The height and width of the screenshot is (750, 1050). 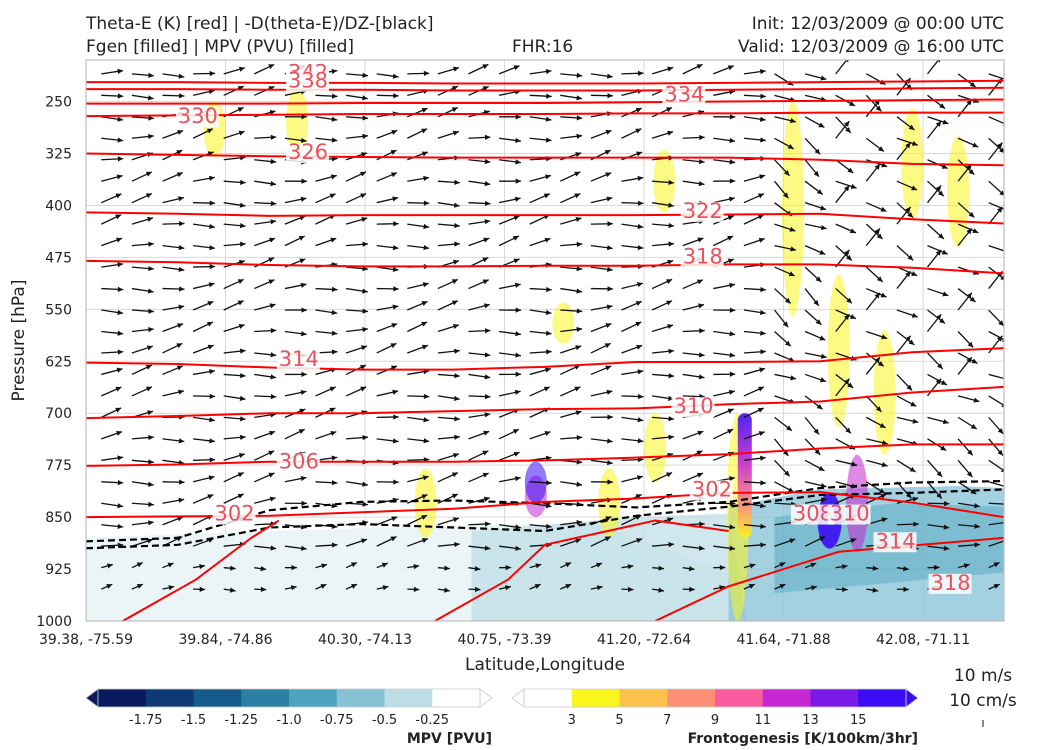 What do you see at coordinates (545, 665) in the screenshot?
I see `x-axis-label: Latitude,Longitude` at bounding box center [545, 665].